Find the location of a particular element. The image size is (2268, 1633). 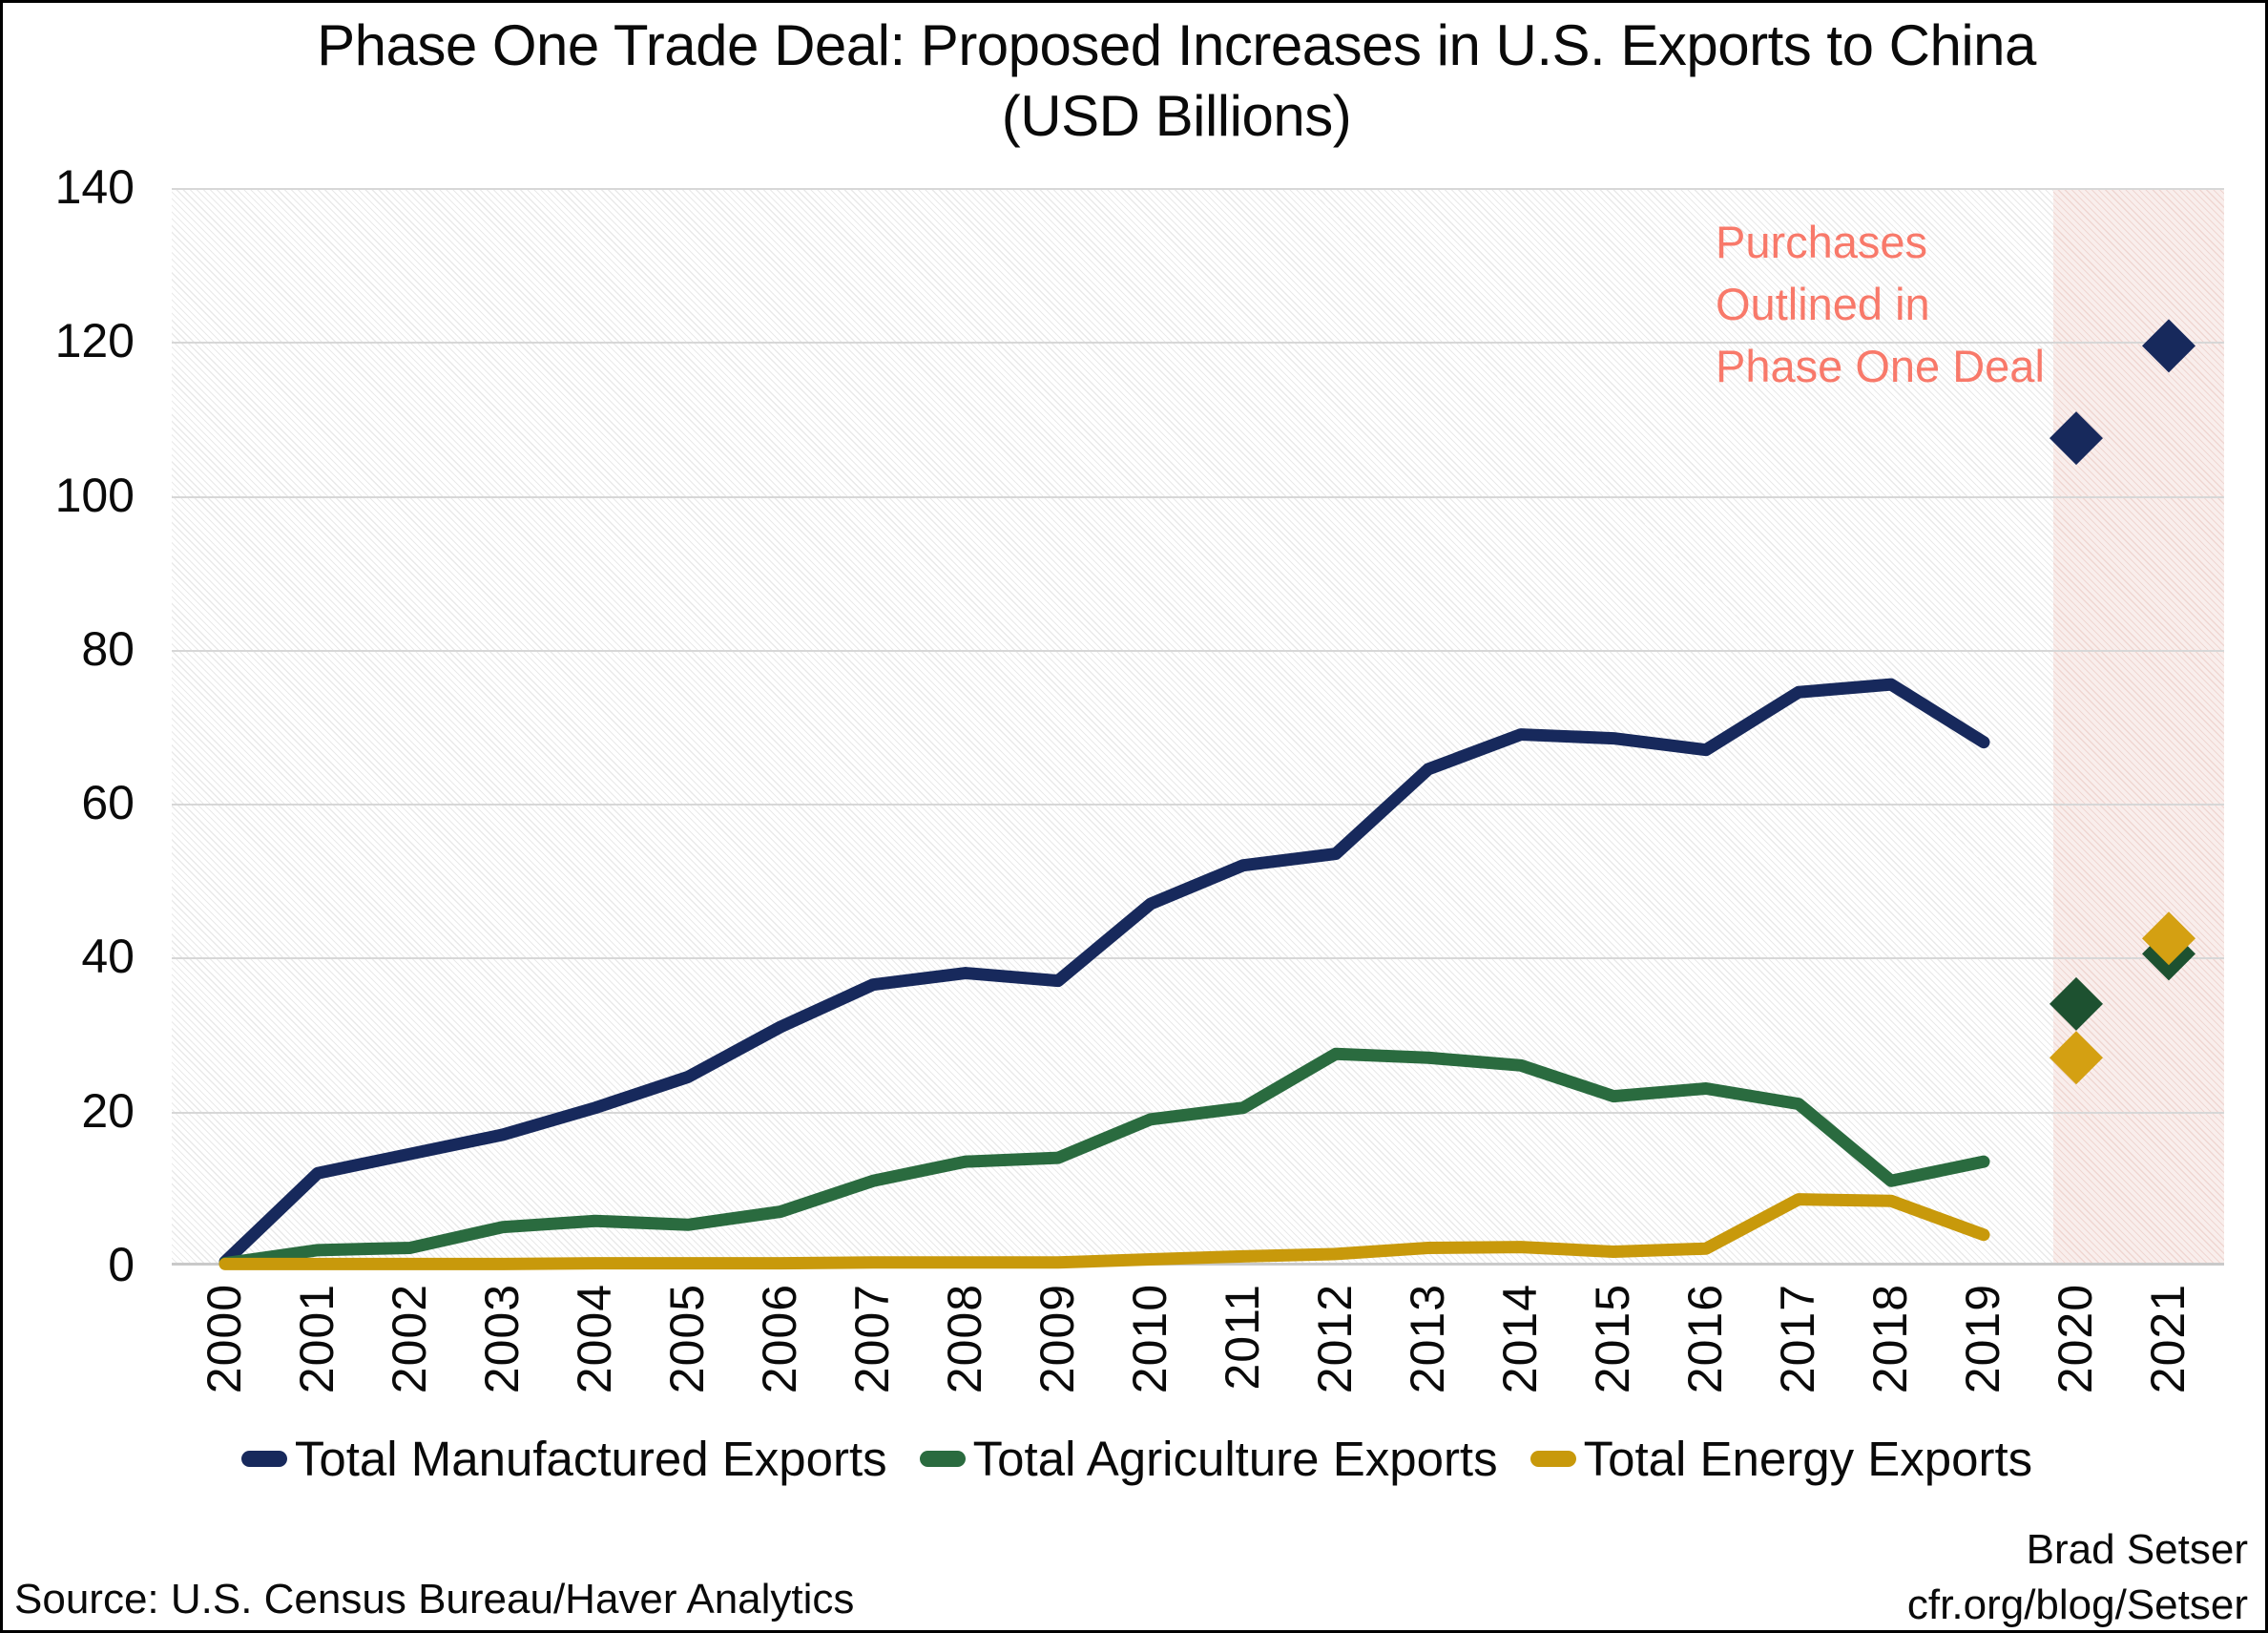

x-tick-label-2020: 2020 is located at coordinates (2075, 1339).